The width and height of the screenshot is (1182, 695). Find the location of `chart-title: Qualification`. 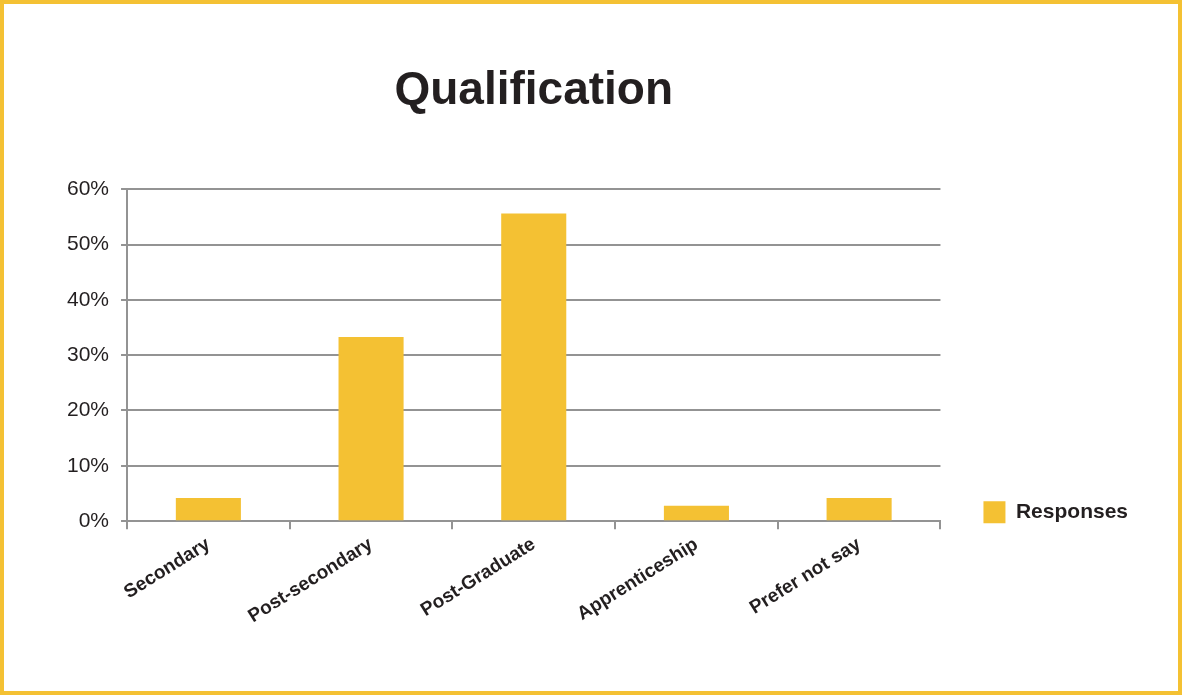

chart-title: Qualification is located at coordinates (534, 88).